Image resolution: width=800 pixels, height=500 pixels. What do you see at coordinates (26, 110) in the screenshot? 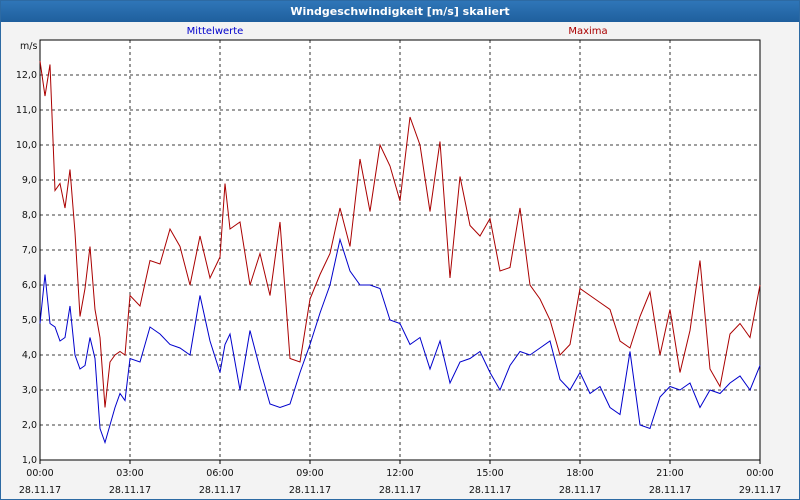
I see `y-tick-label: 11,0` at bounding box center [26, 110].